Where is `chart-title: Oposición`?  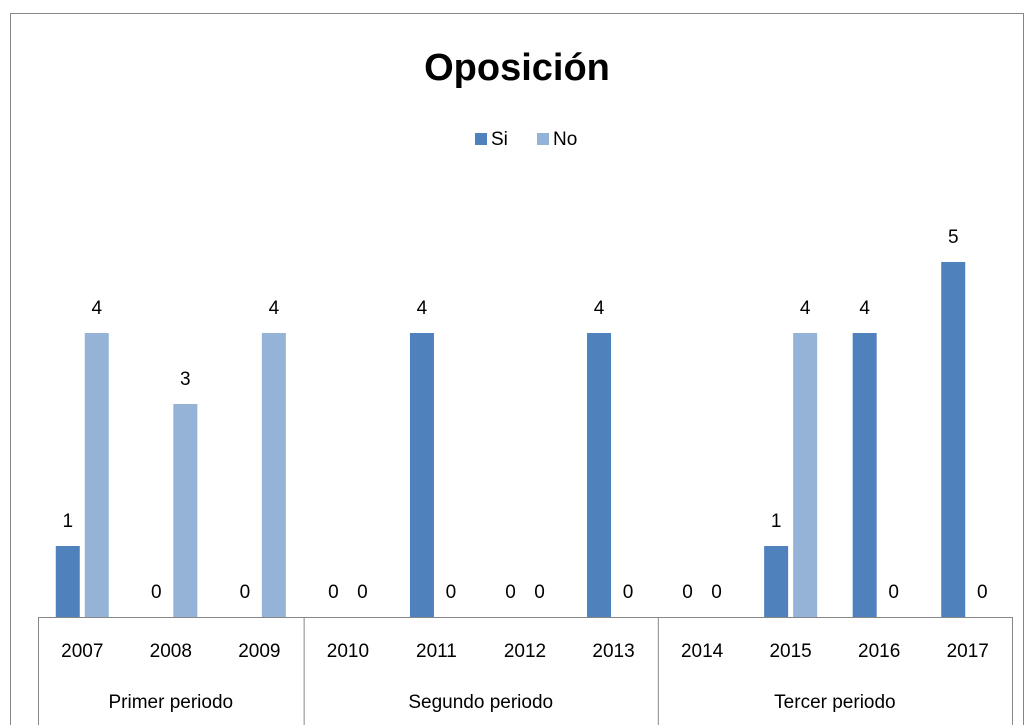 chart-title: Oposición is located at coordinates (517, 68).